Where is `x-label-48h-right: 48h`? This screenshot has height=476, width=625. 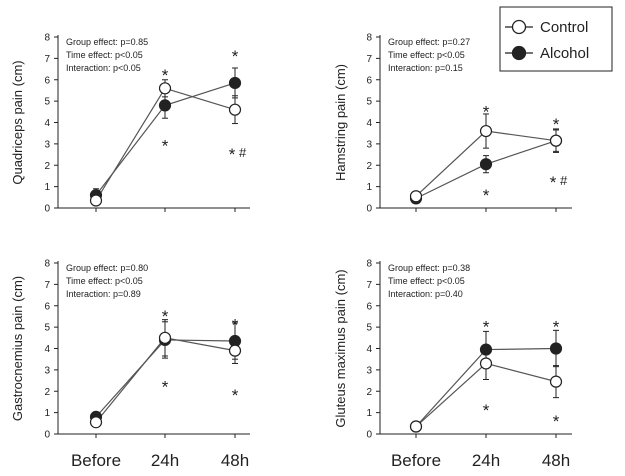
x-label-48h-right: 48h is located at coordinates (556, 460).